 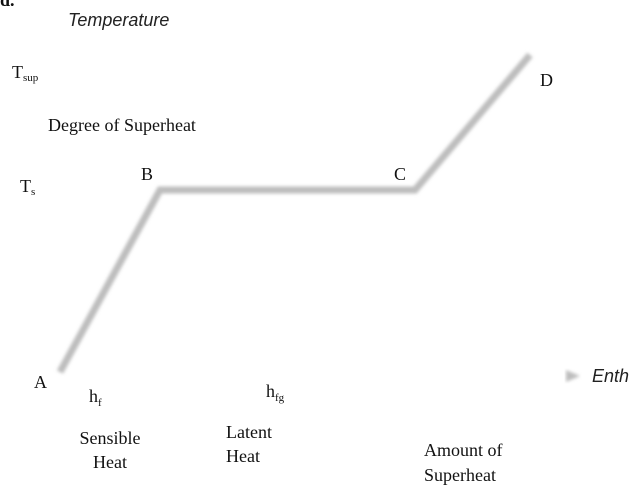 I want to click on text-part: fg, so click(x=280, y=398).